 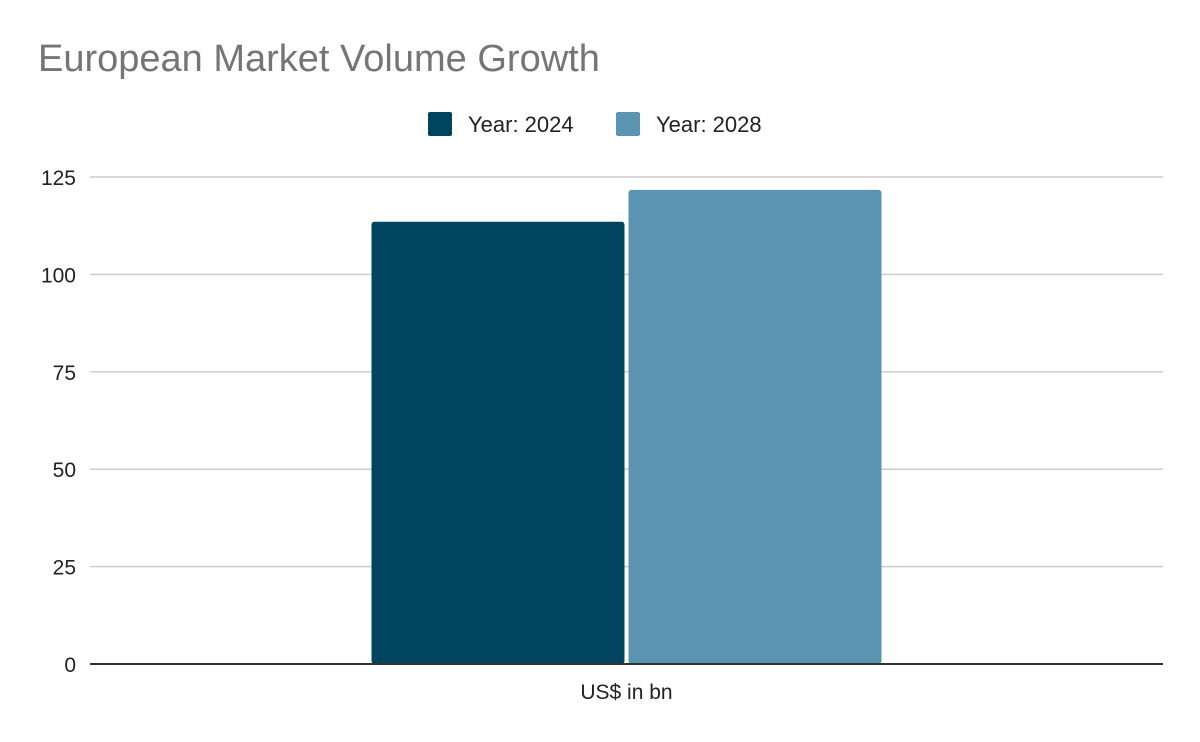 What do you see at coordinates (755, 426) in the screenshot?
I see `bar-year-2028` at bounding box center [755, 426].